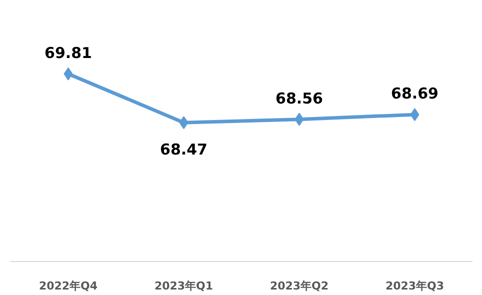 The image size is (482, 295). I want to click on x-tick-label: 2023年Q2, so click(299, 286).